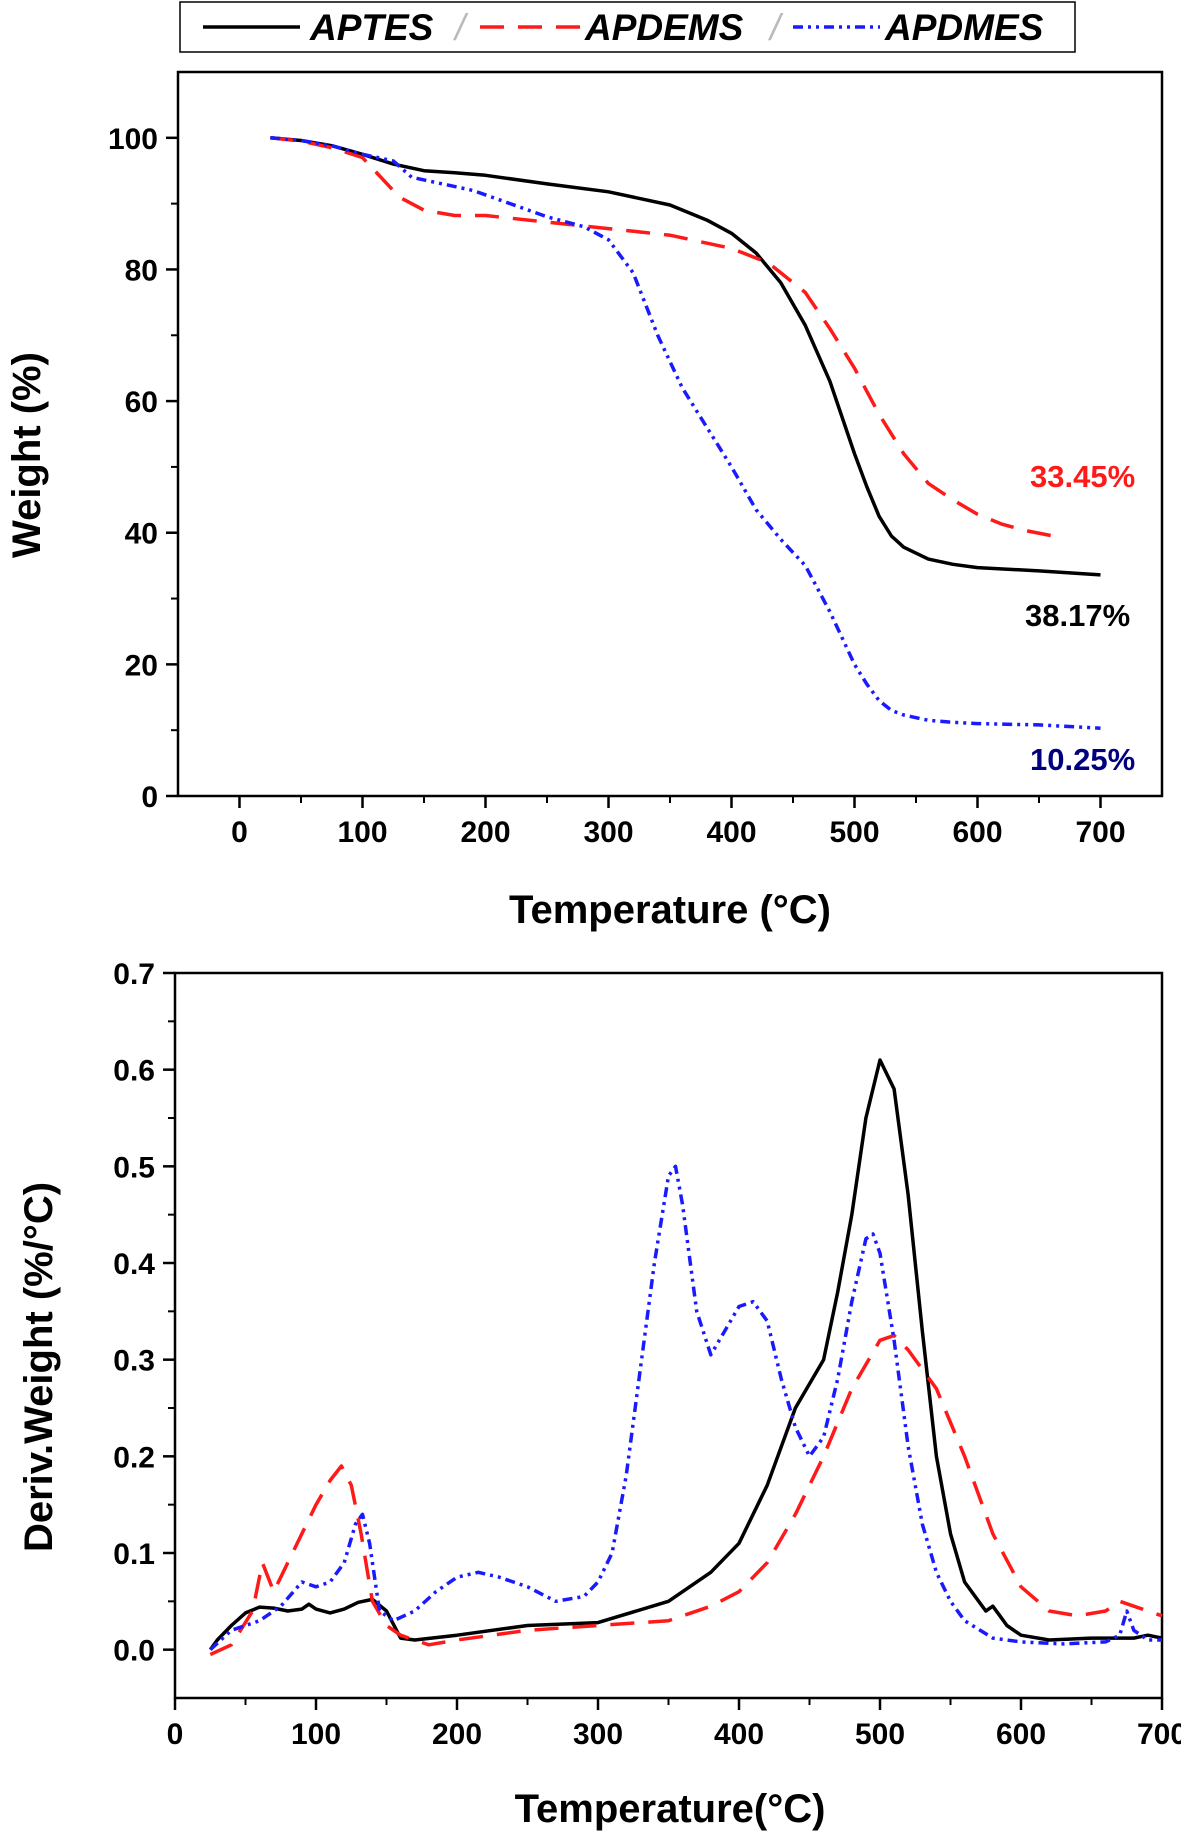 The height and width of the screenshot is (1834, 1181). Describe the element at coordinates (598, 1734) in the screenshot. I see `dtg-x-tick-label: 300` at that location.